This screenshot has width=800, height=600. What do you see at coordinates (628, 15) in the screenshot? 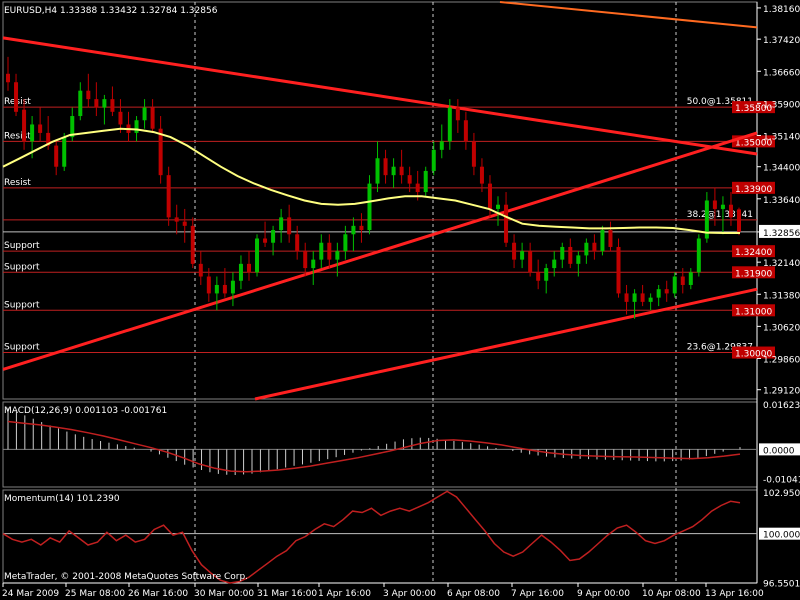
I see `trendline` at bounding box center [628, 15].